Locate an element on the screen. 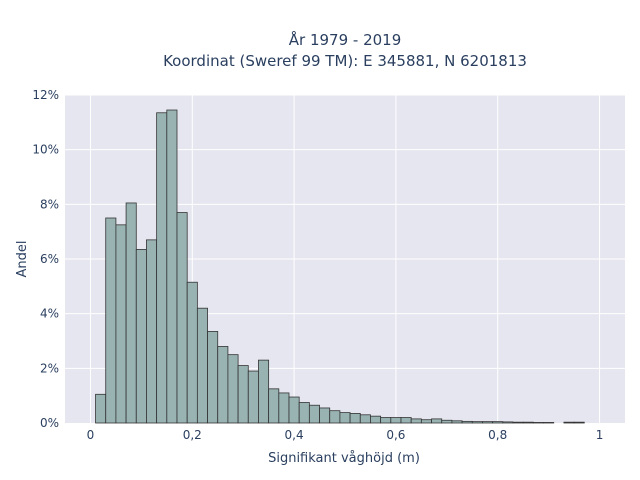 The height and width of the screenshot is (480, 640). x-tick-label: 0,4 is located at coordinates (294, 435).